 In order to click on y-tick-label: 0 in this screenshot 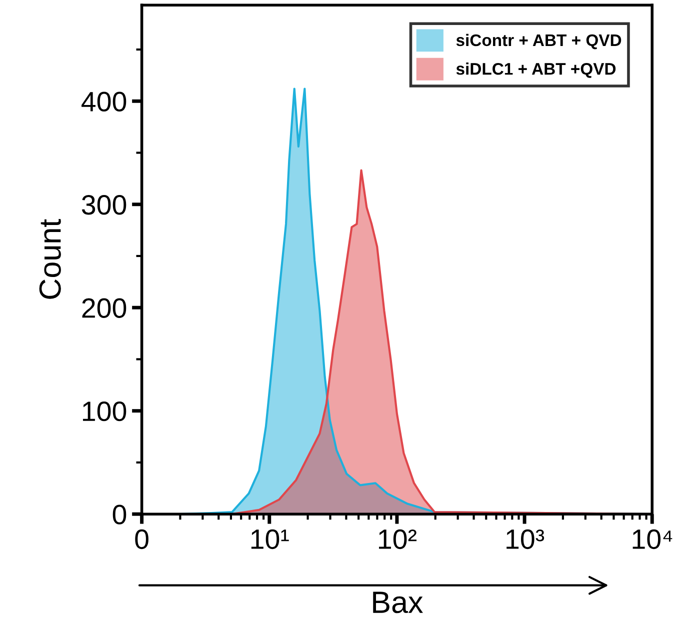, I will do `click(119, 514)`.